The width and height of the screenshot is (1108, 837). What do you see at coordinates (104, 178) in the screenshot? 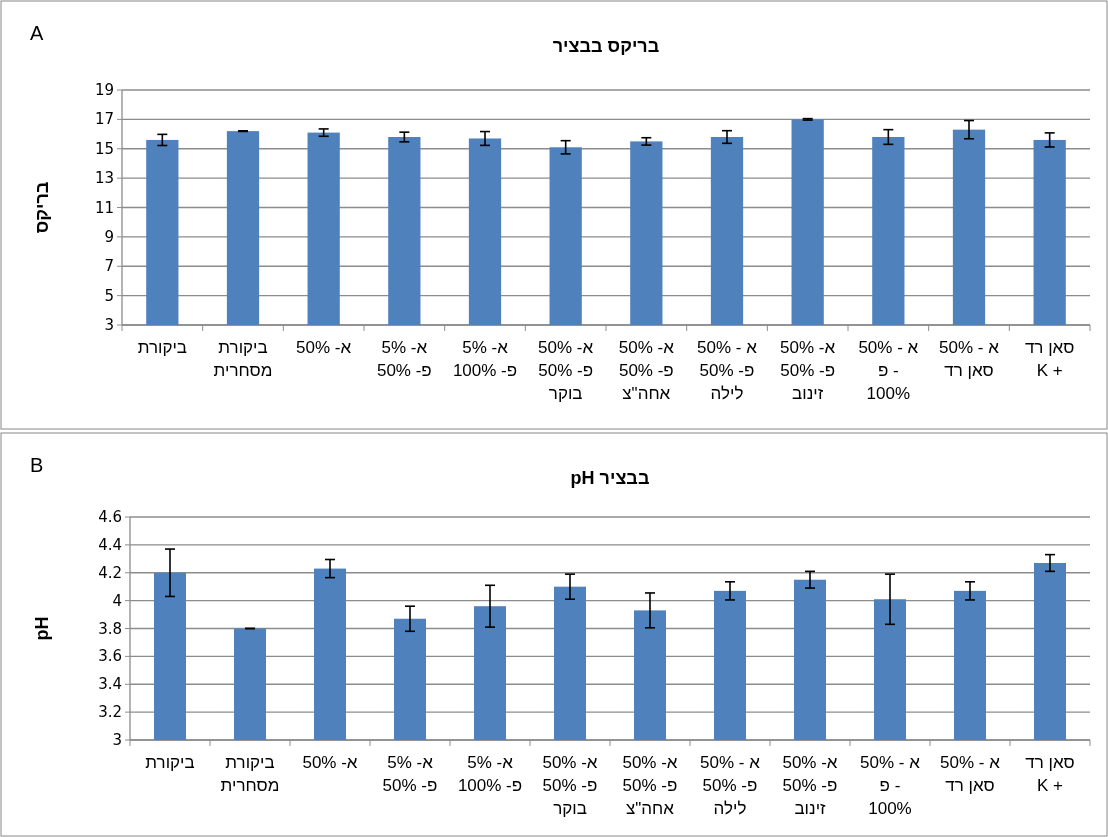
I see `y-tick-label: 13` at bounding box center [104, 178].